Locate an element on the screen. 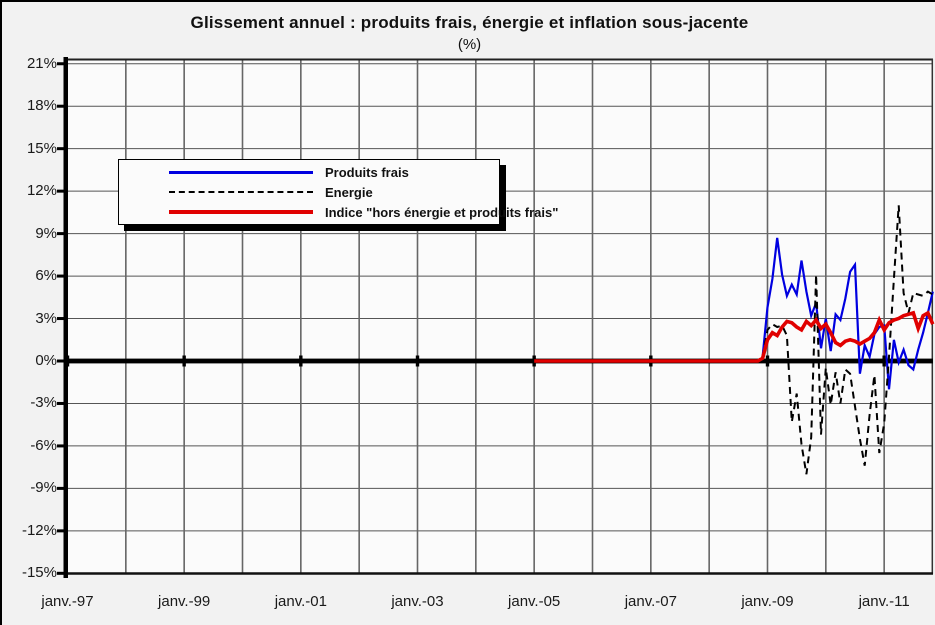 Image resolution: width=935 pixels, height=625 pixels. y-axis-label: 15% is located at coordinates (41, 148).